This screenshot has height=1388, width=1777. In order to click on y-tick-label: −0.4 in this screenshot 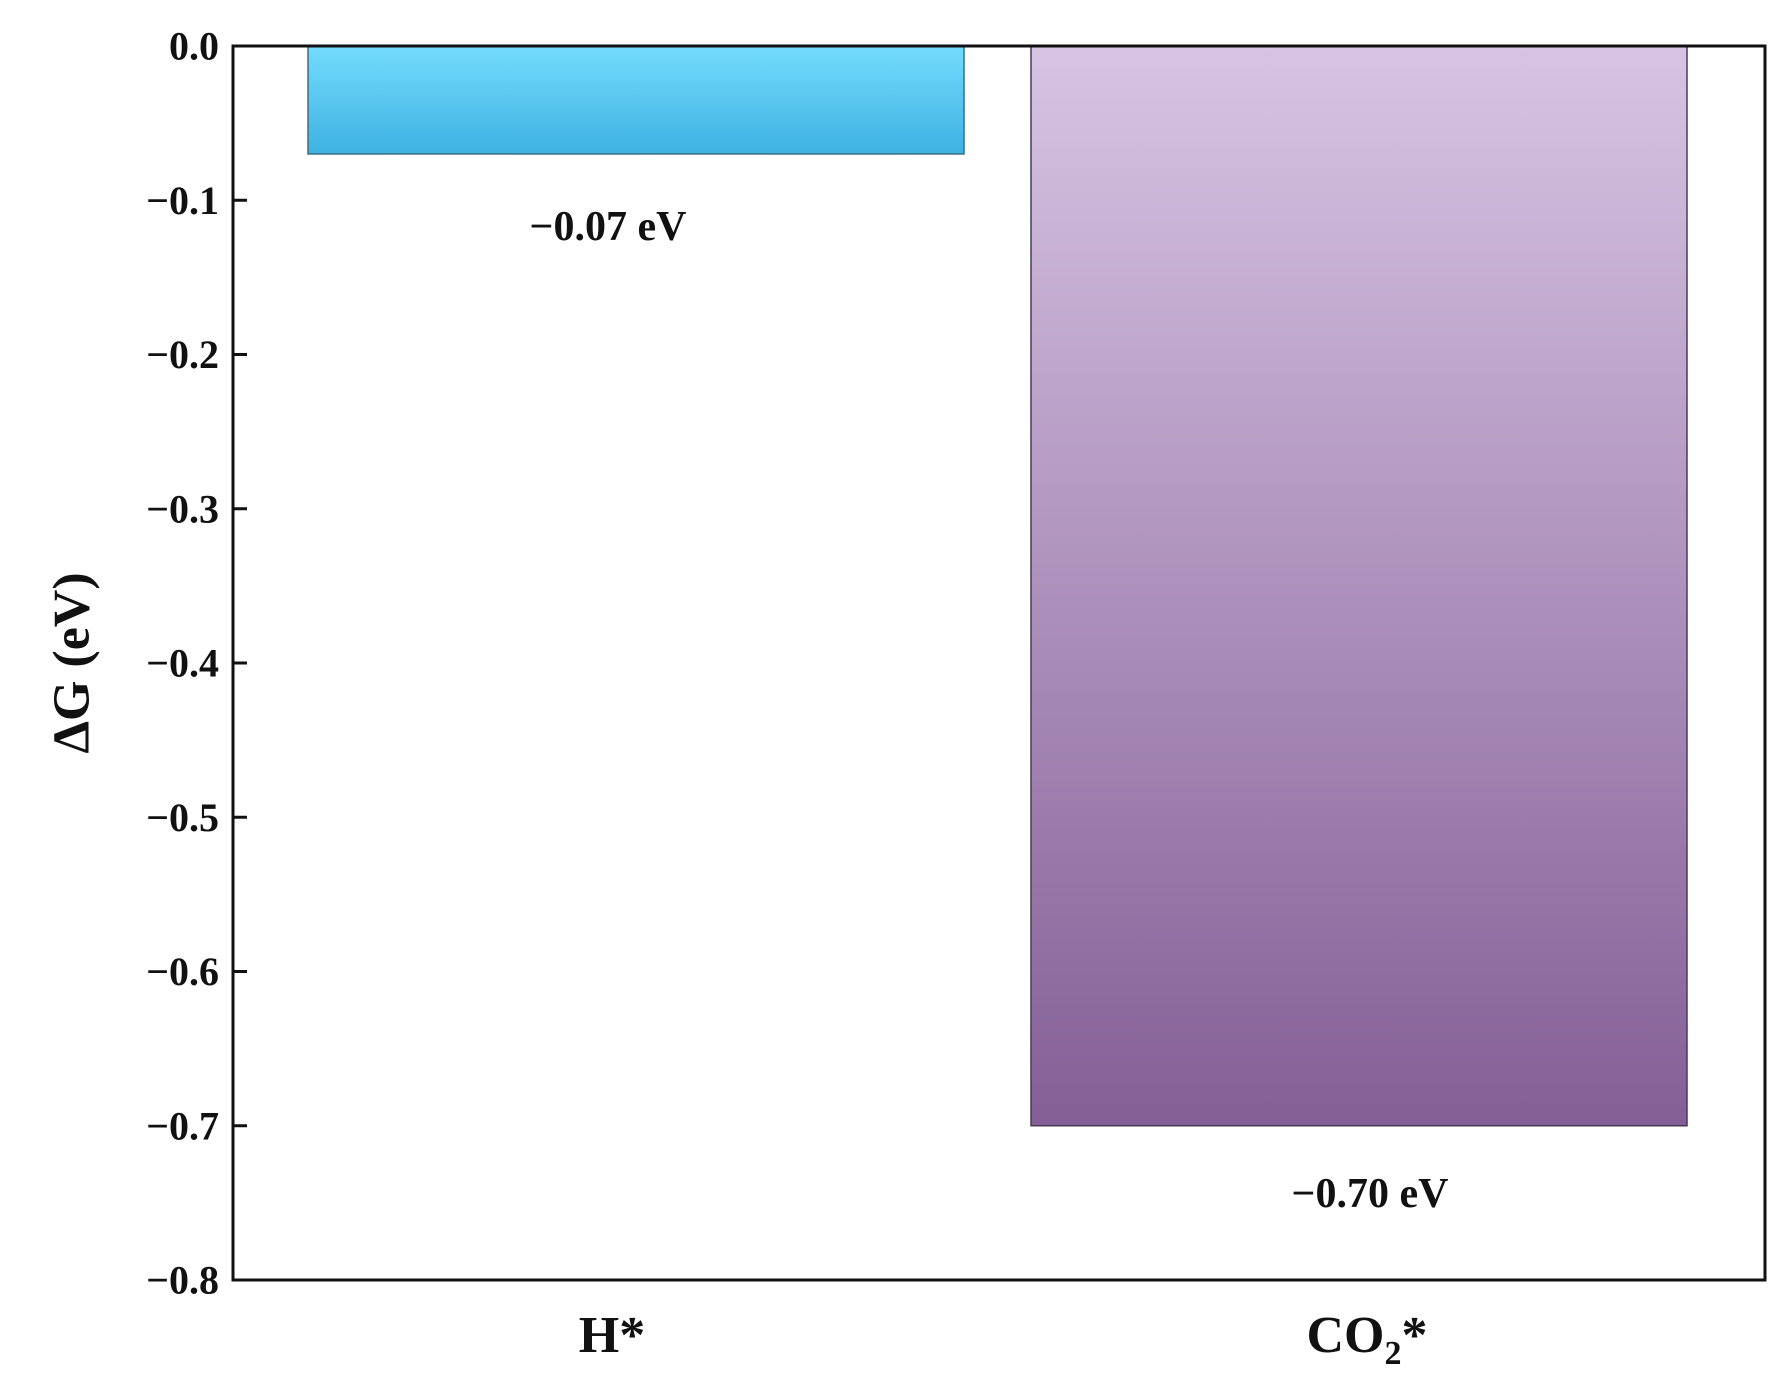, I will do `click(182, 663)`.